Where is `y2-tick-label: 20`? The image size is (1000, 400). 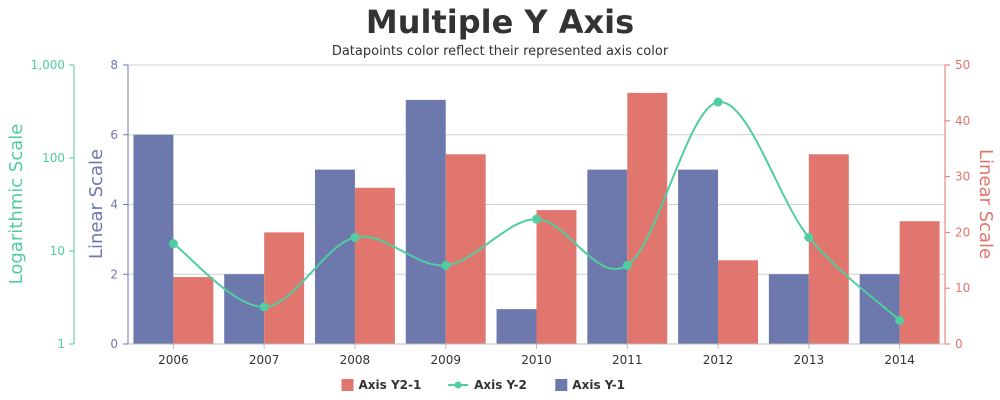 y2-tick-label: 20 is located at coordinates (962, 232).